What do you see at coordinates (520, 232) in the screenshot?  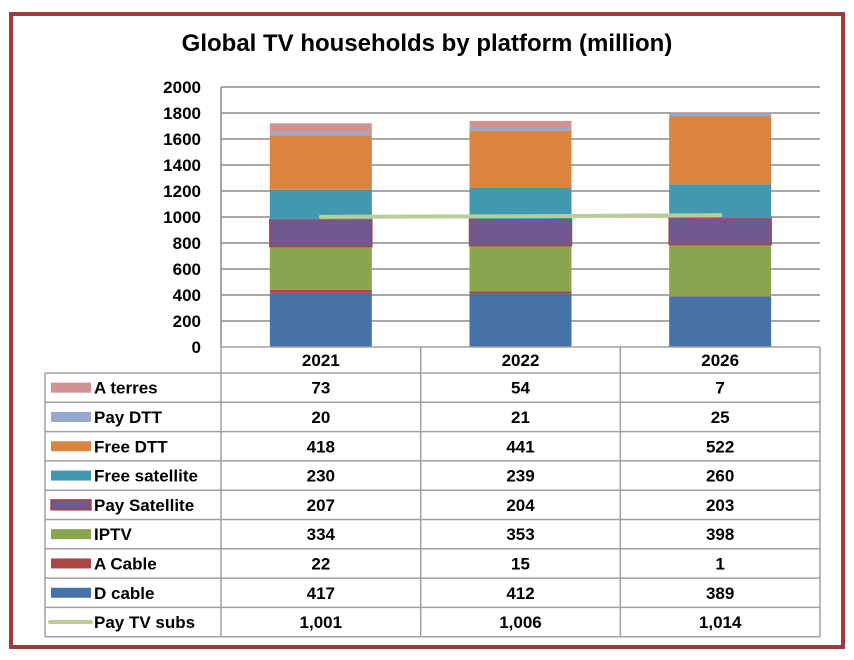 I see `bar-segment-pay-satellite-2022` at bounding box center [520, 232].